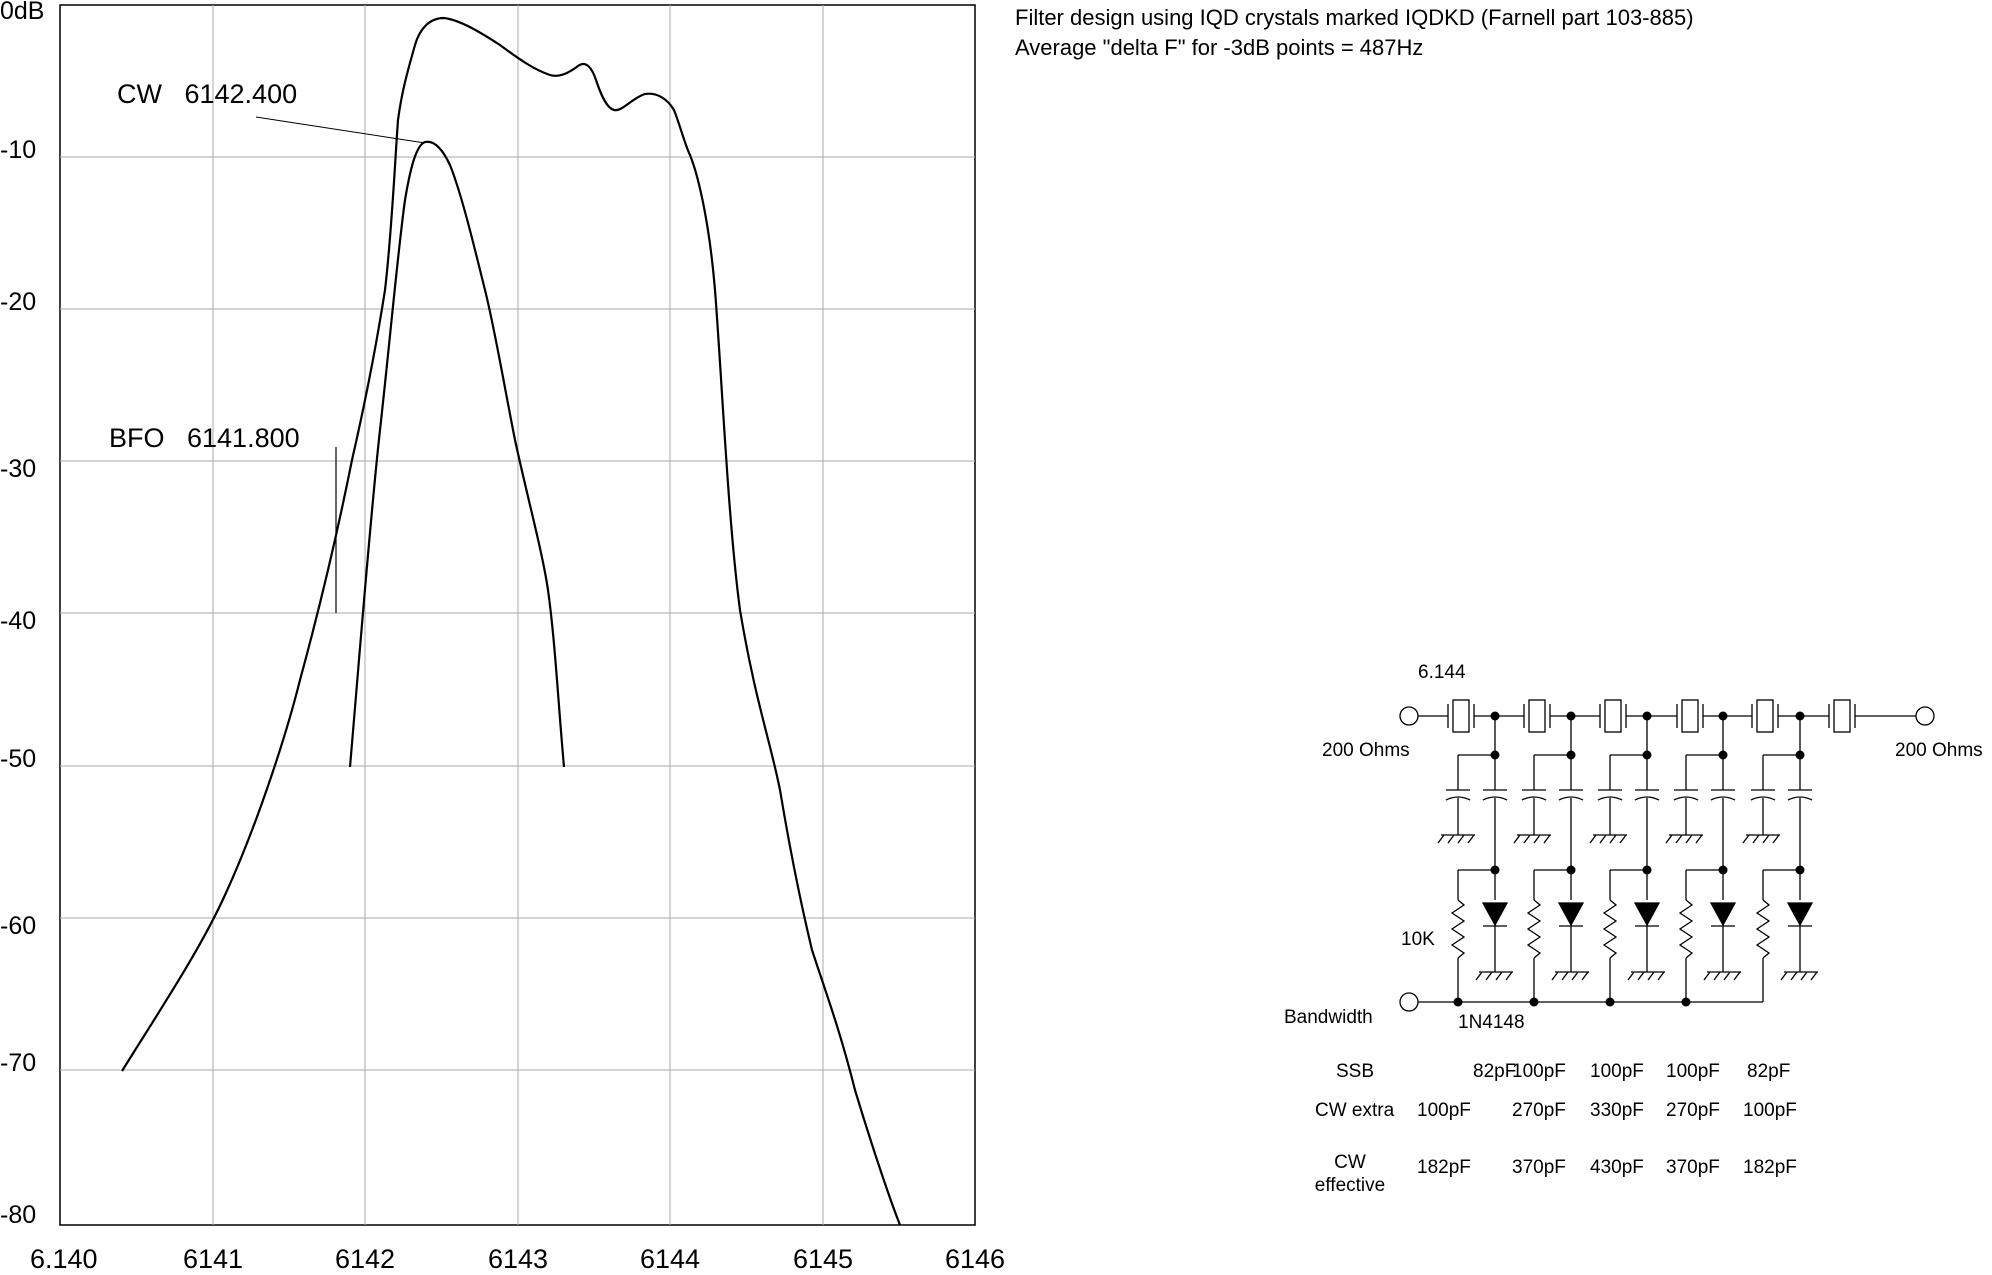  Describe the element at coordinates (1366, 750) in the screenshot. I see `input-impedance-label: 200 Ohms` at that location.